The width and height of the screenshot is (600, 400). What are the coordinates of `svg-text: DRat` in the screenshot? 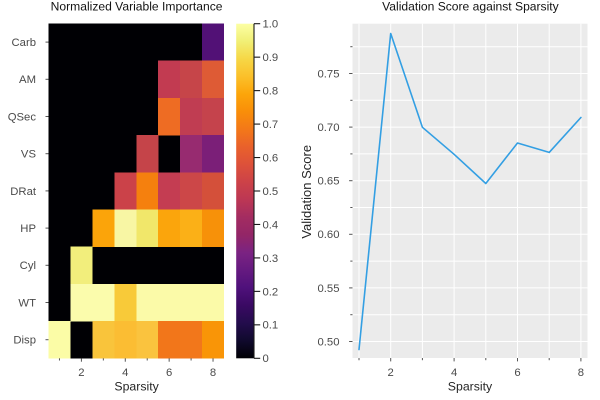 It's located at (23, 192).